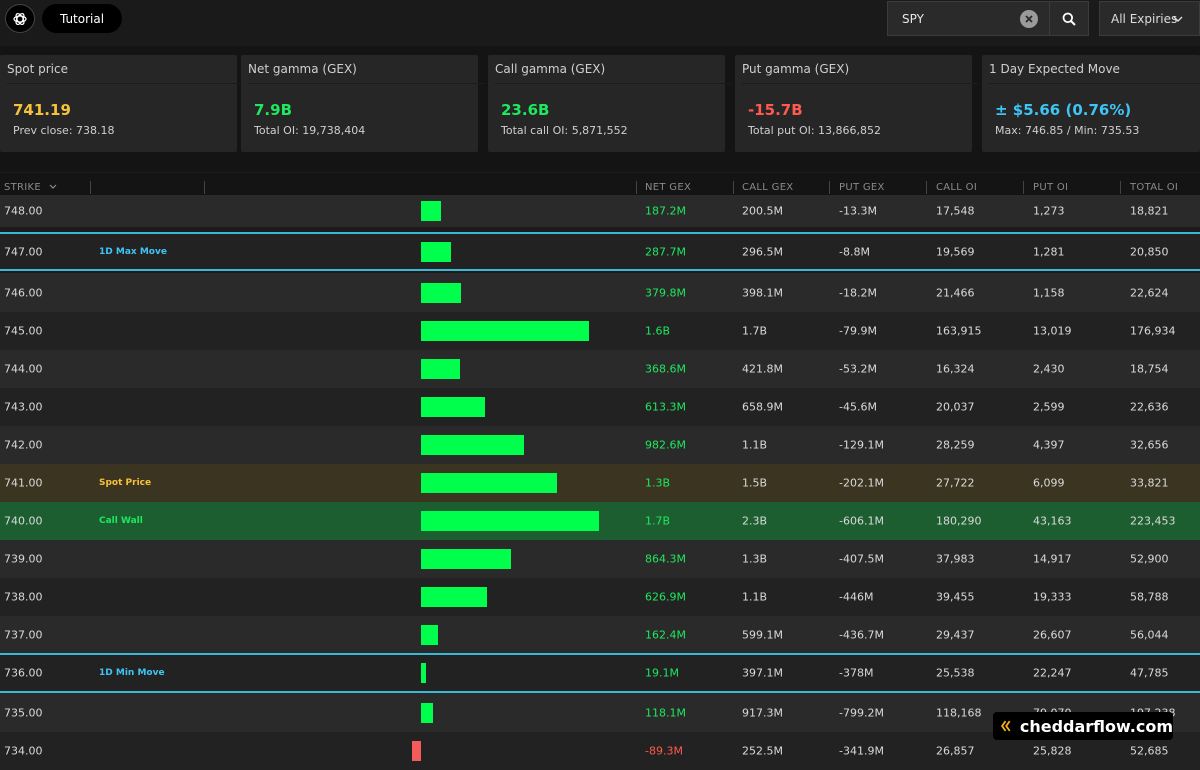  I want to click on strike-cell: 736.00, so click(23, 673).